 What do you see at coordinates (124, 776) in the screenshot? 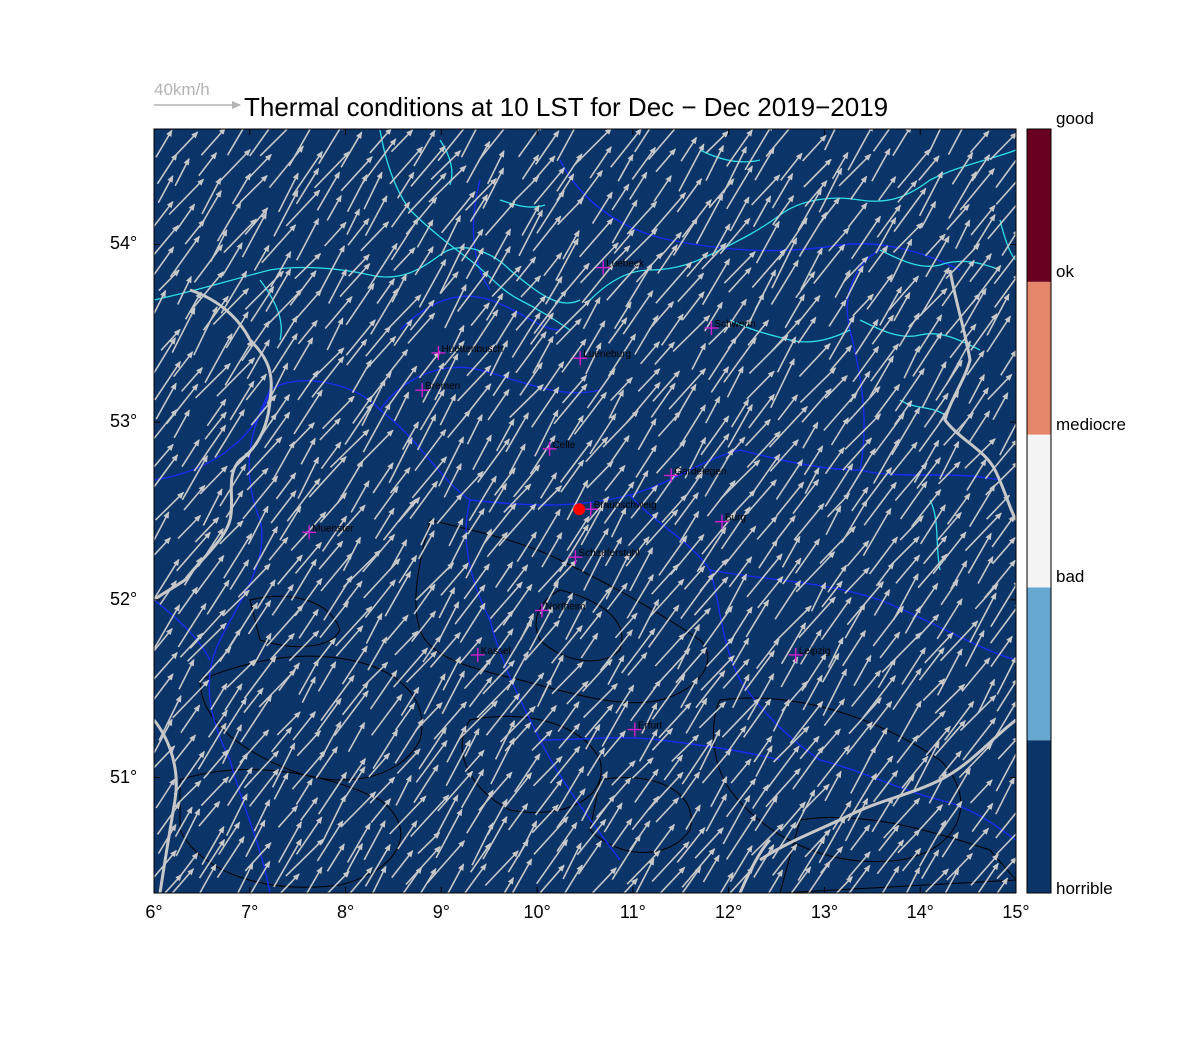
I see `y-tick-label: 51°` at bounding box center [124, 776].